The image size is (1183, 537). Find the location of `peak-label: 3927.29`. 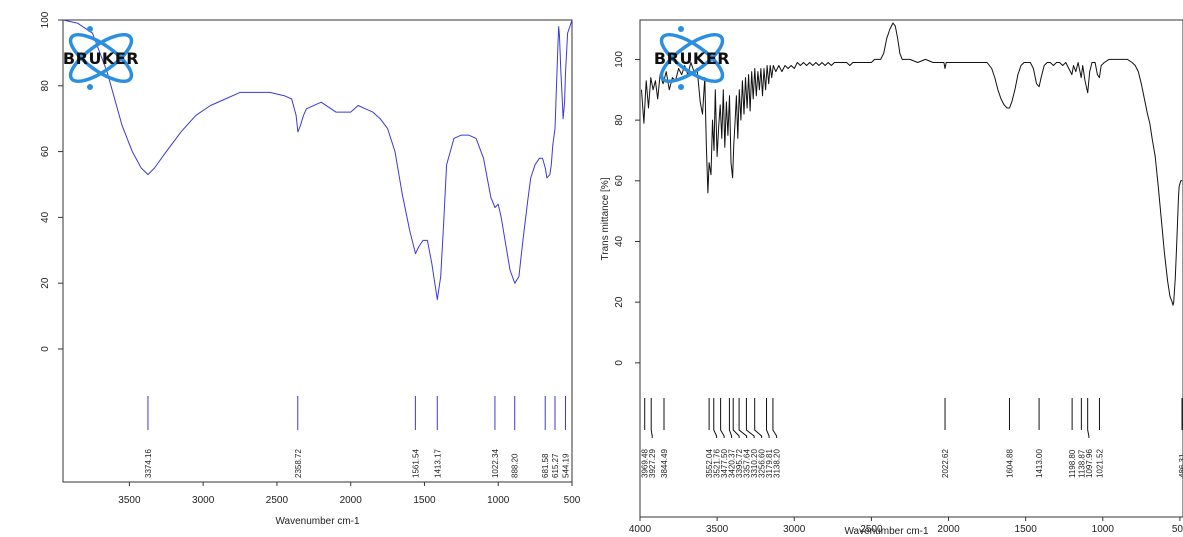

peak-label: 3927.29 is located at coordinates (652, 463).